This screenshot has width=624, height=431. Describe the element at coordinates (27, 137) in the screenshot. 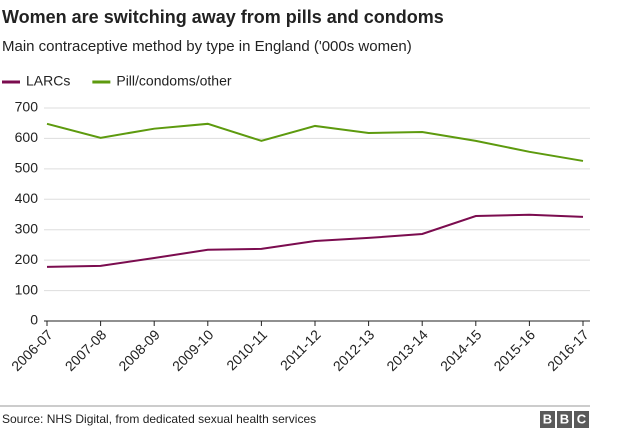

I see `y-tick-label: 600` at that location.